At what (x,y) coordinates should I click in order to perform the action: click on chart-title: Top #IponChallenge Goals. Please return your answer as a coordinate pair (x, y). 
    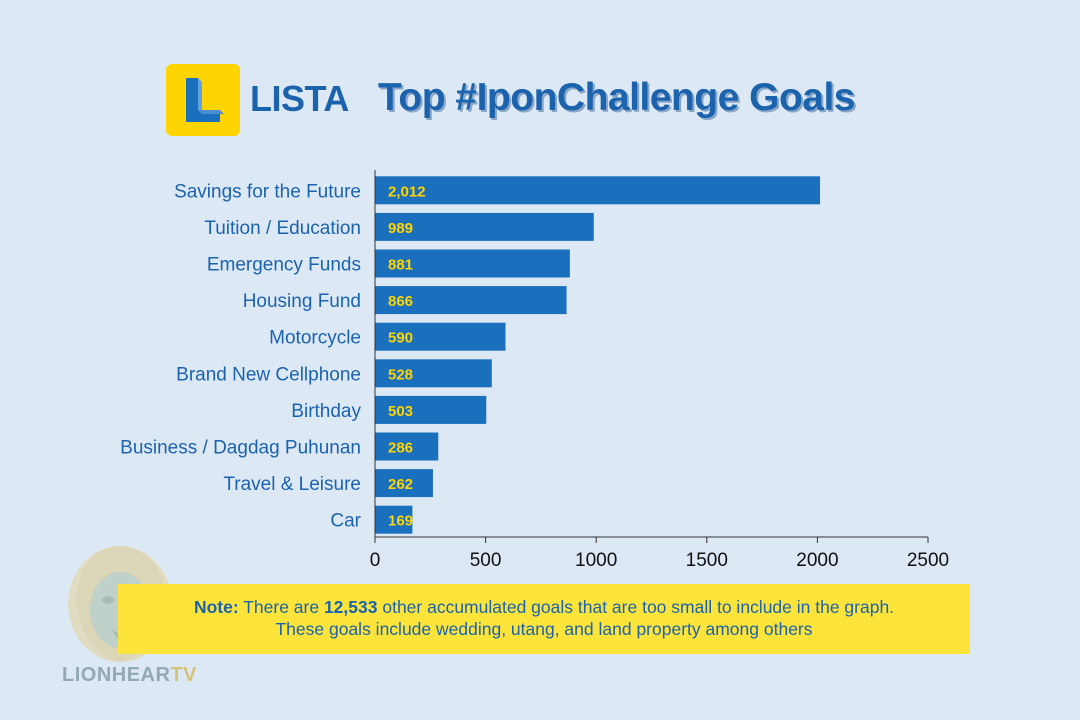
    Looking at the image, I should click on (617, 97).